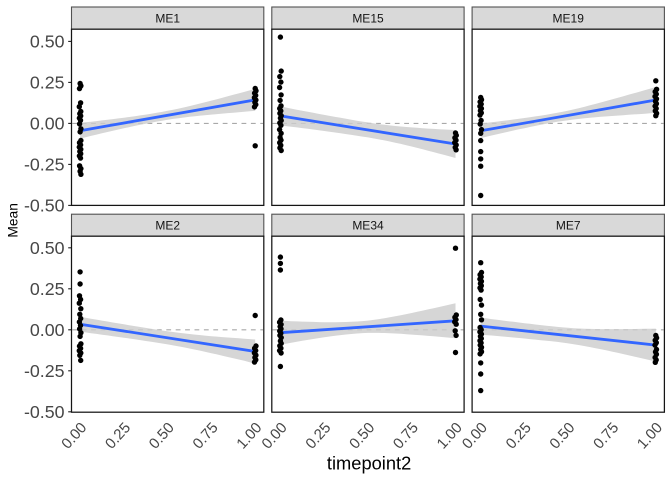 Image resolution: width=672 pixels, height=480 pixels. What do you see at coordinates (369, 462) in the screenshot?
I see `svg-text: timepoint2` at bounding box center [369, 462].